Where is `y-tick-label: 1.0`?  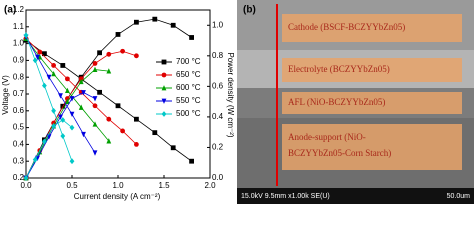 y-tick-label: 1.0 is located at coordinates (19, 43).